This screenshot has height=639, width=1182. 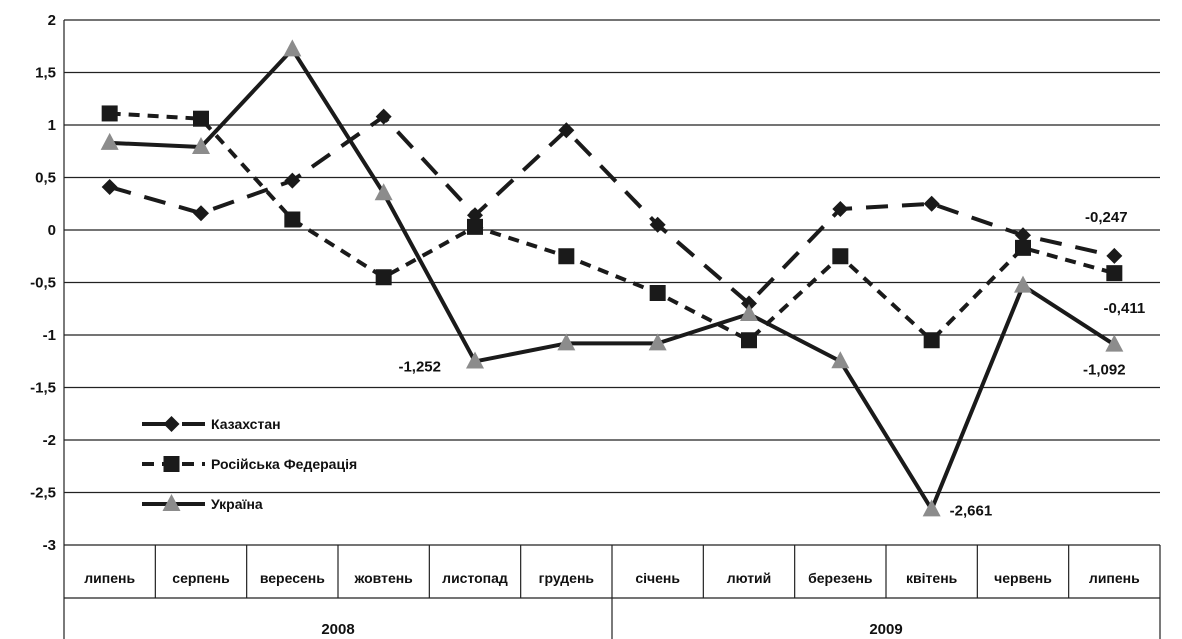 I want to click on legend-label: Україна, so click(x=237, y=504).